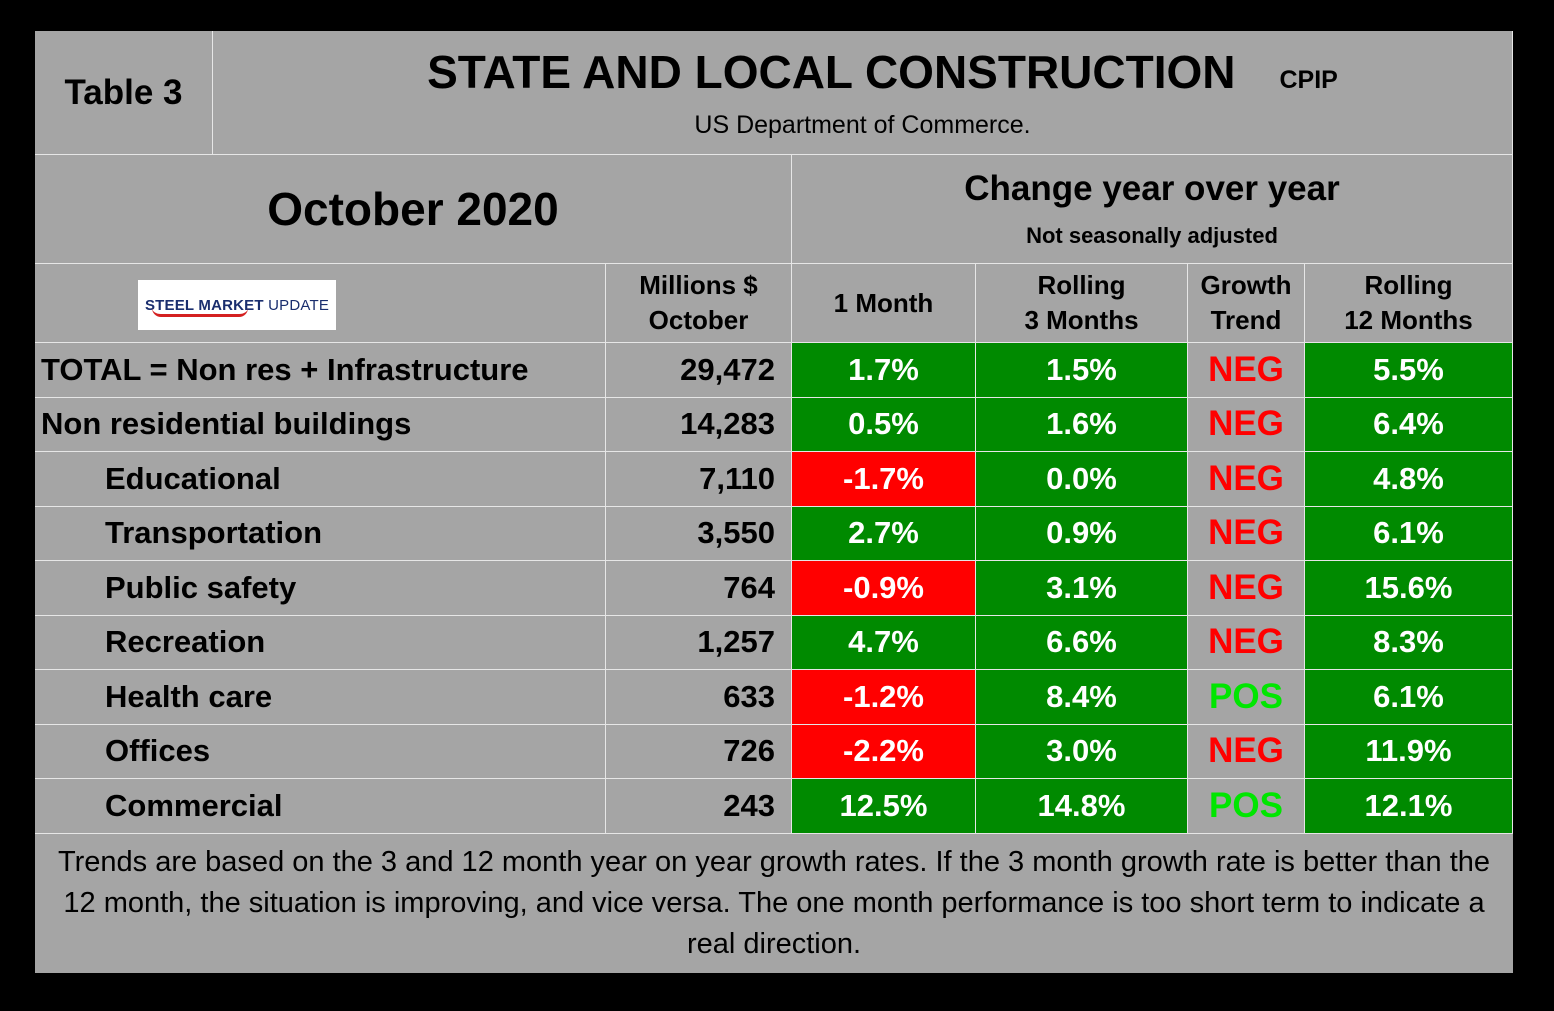  Describe the element at coordinates (862, 125) in the screenshot. I see `source-text: US Department of Commerce.` at that location.